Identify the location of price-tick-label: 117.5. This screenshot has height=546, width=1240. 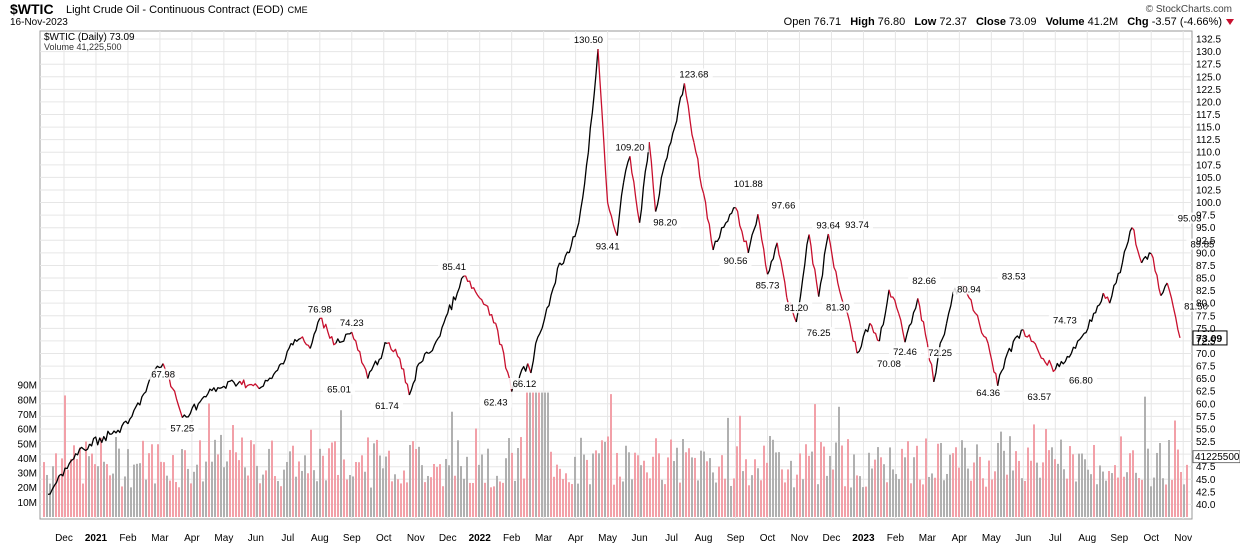
(1208, 115).